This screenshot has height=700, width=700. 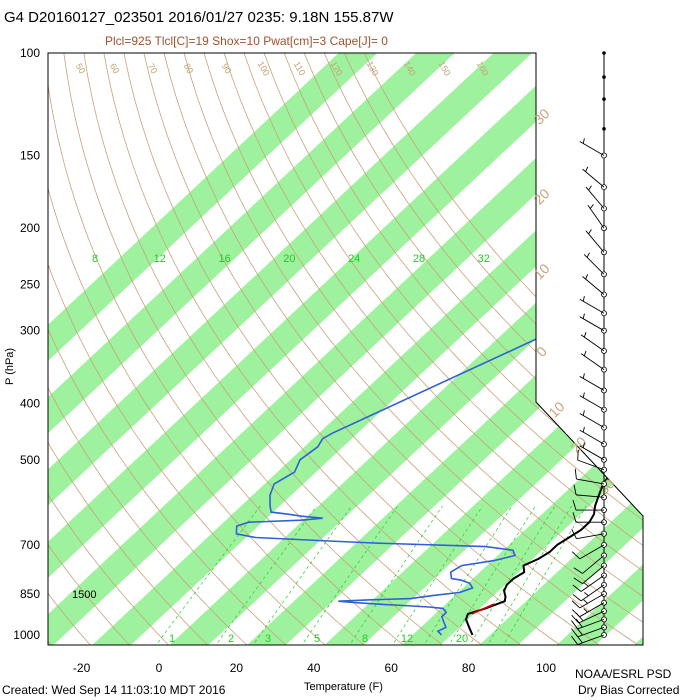 I want to click on p-tick-label: 1000, so click(x=26, y=635).